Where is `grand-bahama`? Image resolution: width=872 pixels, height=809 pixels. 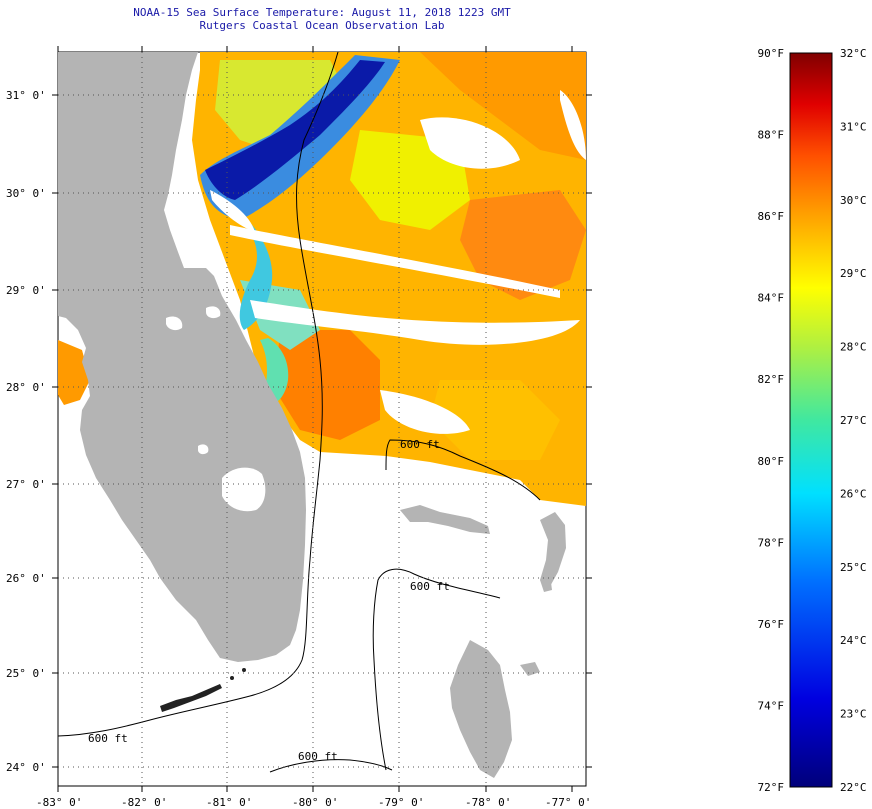
grand-bahama is located at coordinates (445, 519).